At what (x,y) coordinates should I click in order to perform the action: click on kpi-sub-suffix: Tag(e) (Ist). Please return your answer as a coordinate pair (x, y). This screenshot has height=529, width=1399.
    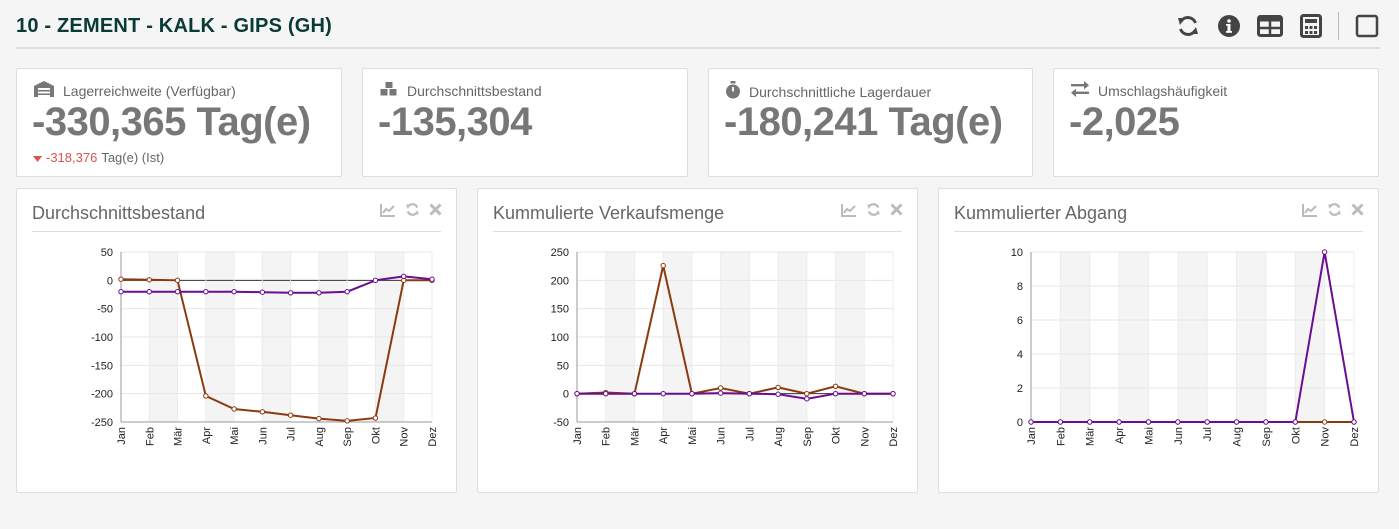
    Looking at the image, I should click on (133, 157).